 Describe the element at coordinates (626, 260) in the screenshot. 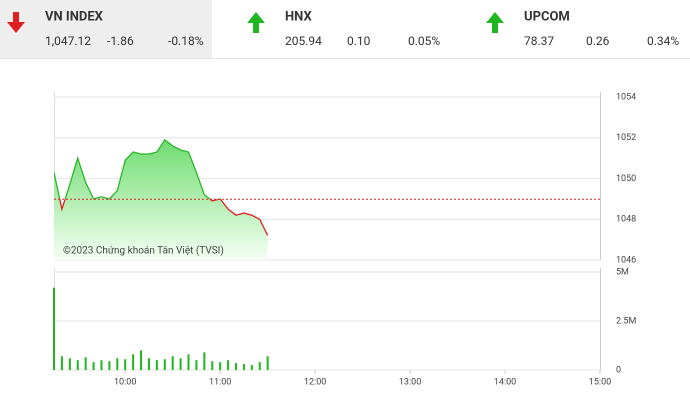

I see `y-tick-label: 1046` at that location.